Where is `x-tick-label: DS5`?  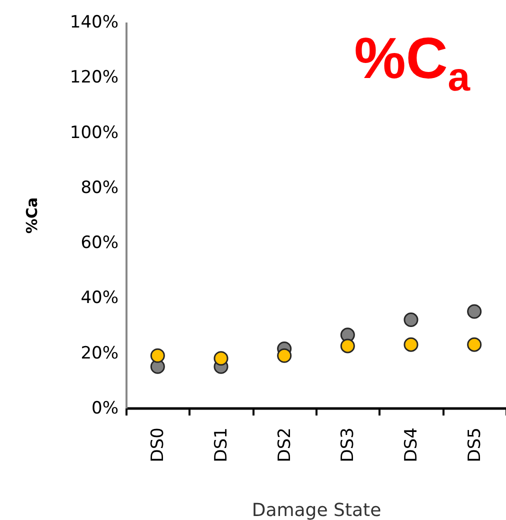
x-tick-label: DS5 is located at coordinates (474, 445).